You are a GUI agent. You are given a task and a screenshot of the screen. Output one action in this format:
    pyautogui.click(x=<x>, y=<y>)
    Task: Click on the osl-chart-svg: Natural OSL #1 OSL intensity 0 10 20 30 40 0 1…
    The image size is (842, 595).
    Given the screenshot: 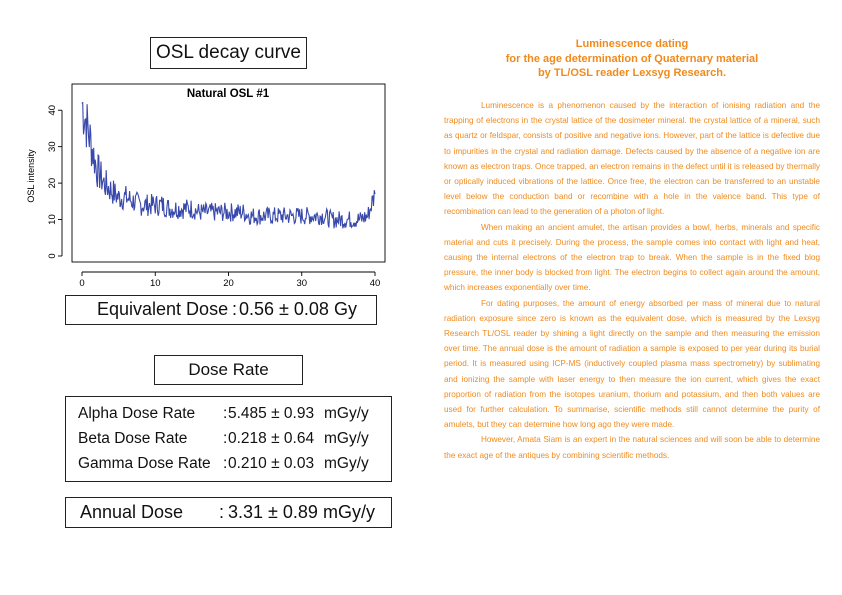 What is the action you would take?
    pyautogui.click(x=206, y=186)
    